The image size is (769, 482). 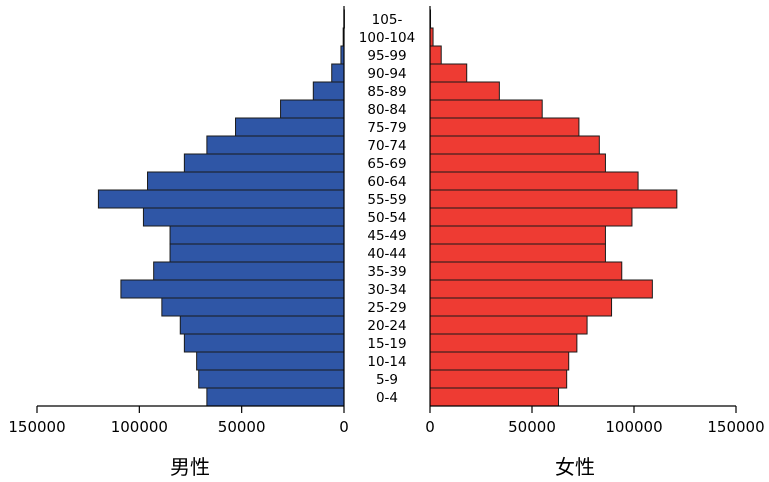 What do you see at coordinates (386, 308) in the screenshot?
I see `age-label-25-29: 25-29` at bounding box center [386, 308].